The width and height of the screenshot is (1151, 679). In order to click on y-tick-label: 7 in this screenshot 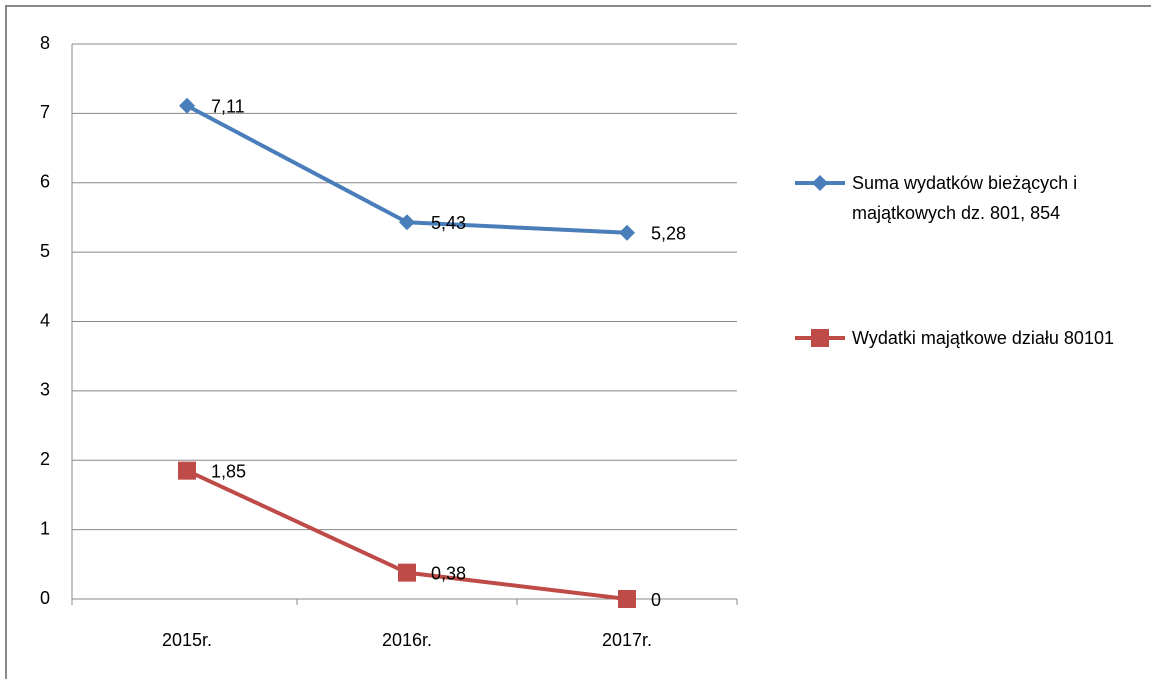, I will do `click(45, 112)`.